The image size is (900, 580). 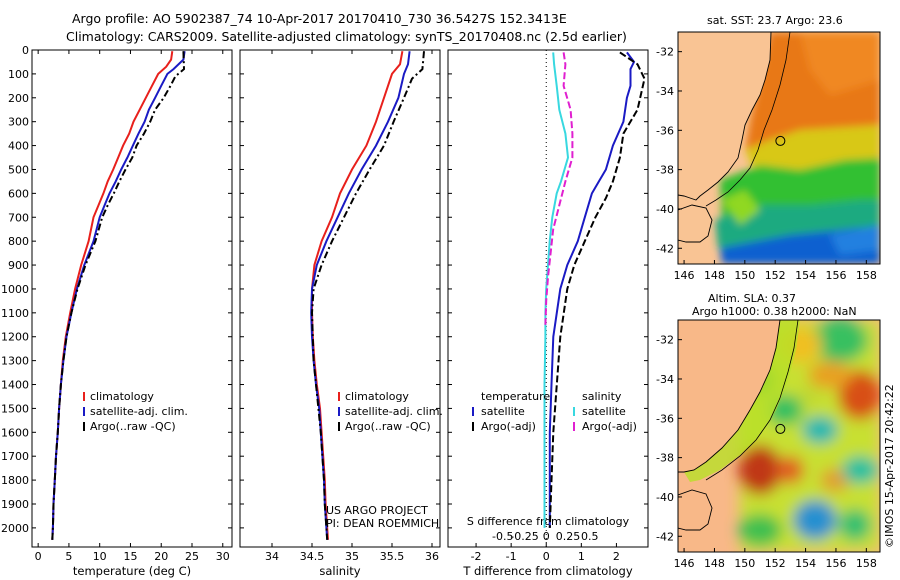 I want to click on sla-coastline, so click(x=729, y=396).